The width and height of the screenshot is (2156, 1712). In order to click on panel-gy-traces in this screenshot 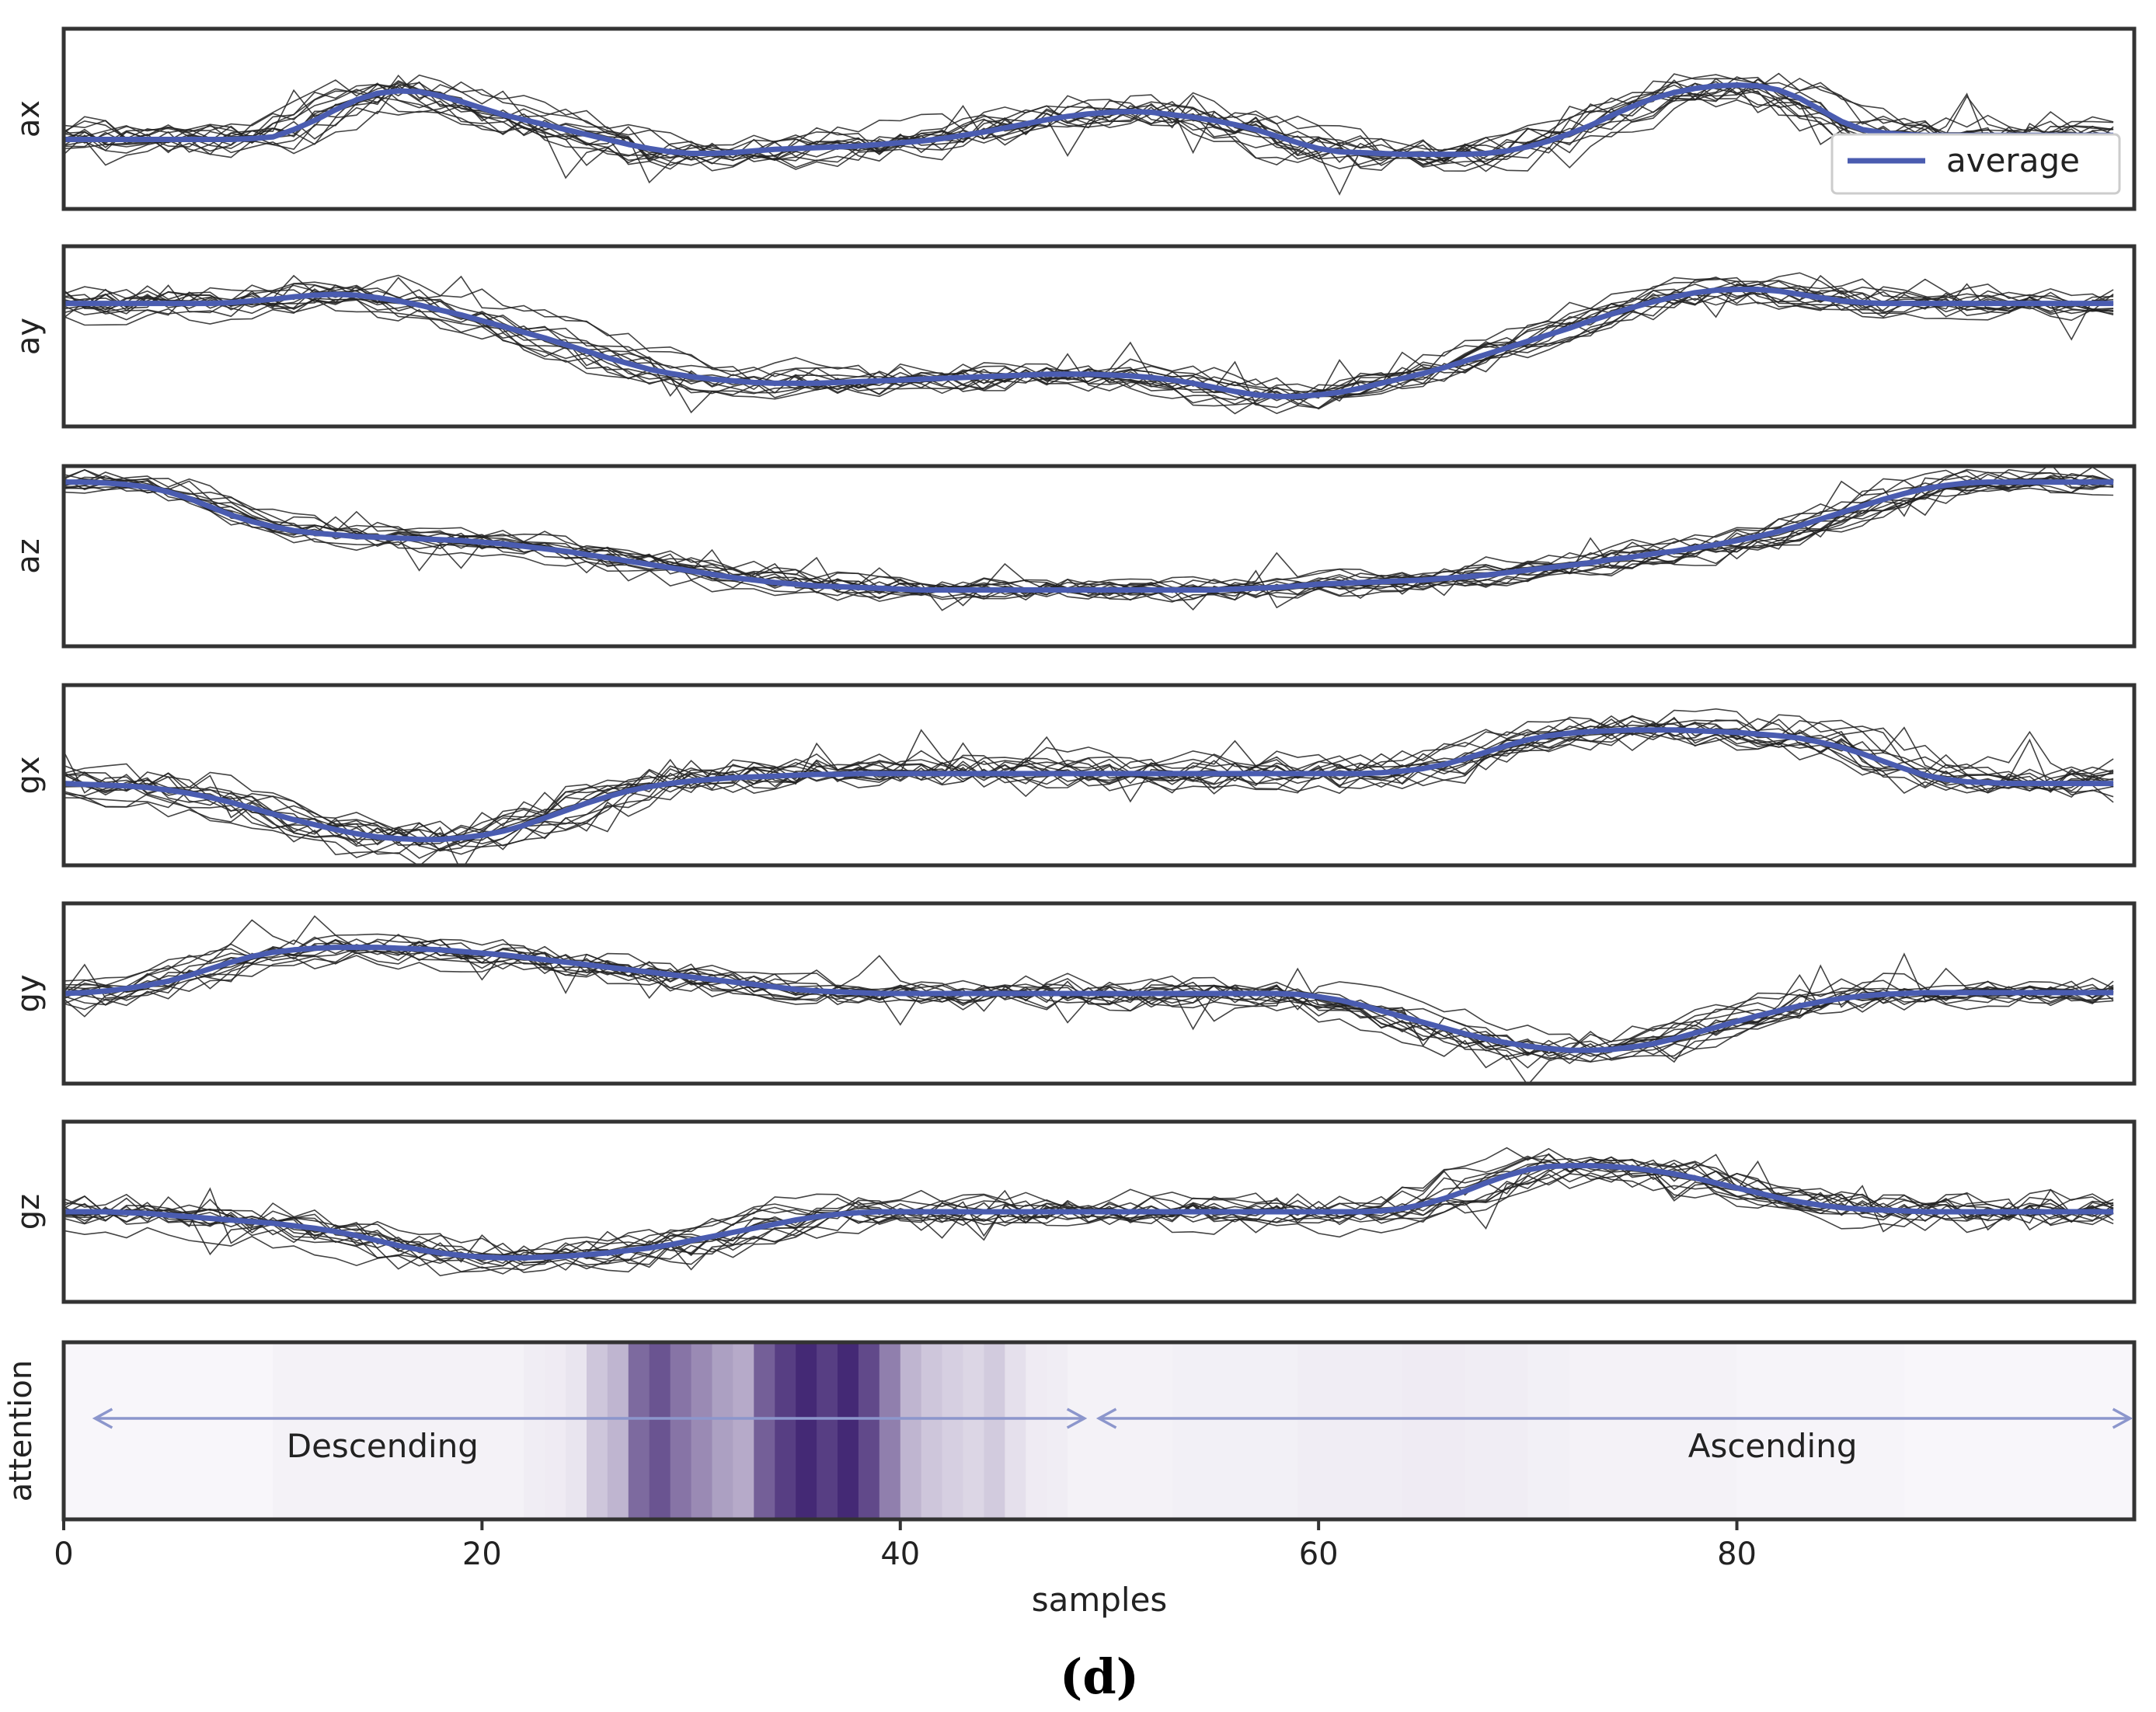, I will do `click(1089, 999)`.